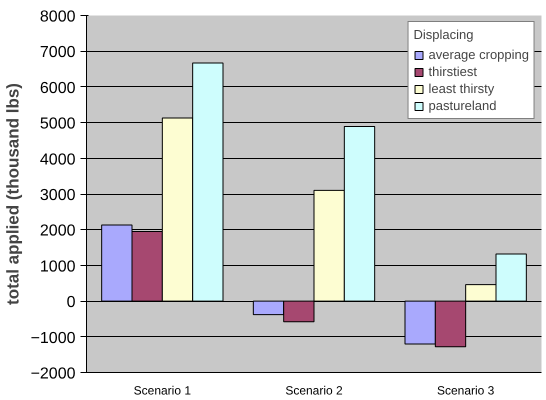 This screenshot has height=400, width=546. I want to click on y-tick-label: 6000, so click(58, 88).